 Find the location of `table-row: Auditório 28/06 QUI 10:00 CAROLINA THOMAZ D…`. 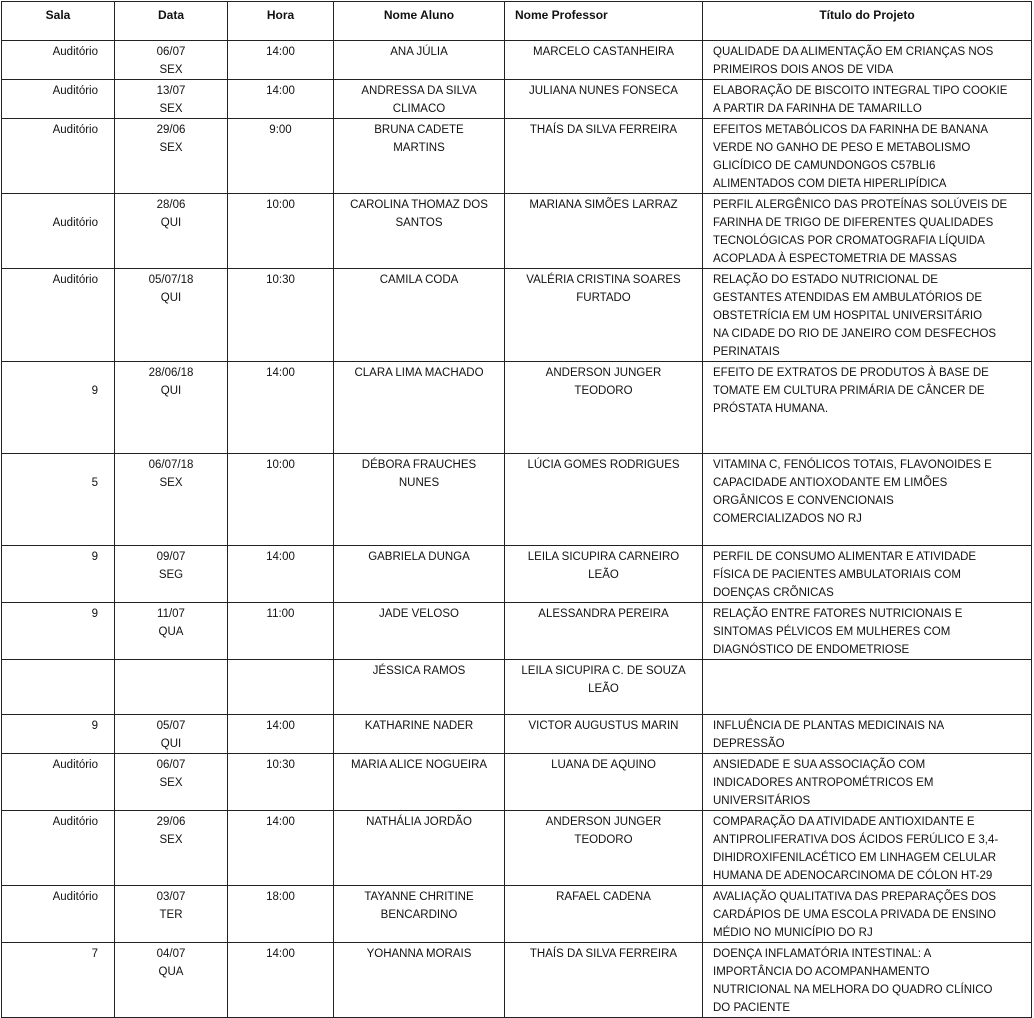

table-row: Auditório 28/06 QUI 10:00 CAROLINA THOMAZ D… is located at coordinates (516, 231).